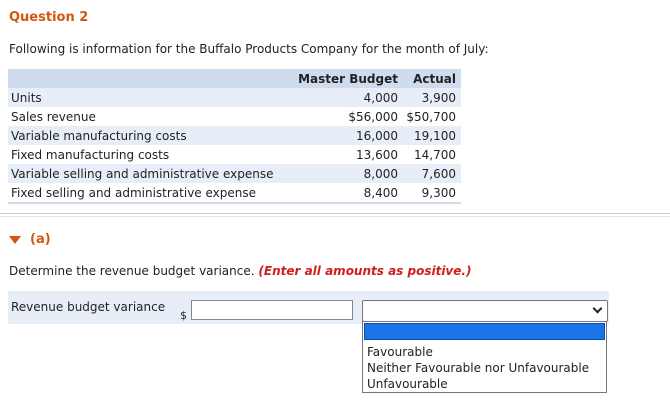  What do you see at coordinates (90, 154) in the screenshot?
I see `row-label: Fixed manufacturing costs` at bounding box center [90, 154].